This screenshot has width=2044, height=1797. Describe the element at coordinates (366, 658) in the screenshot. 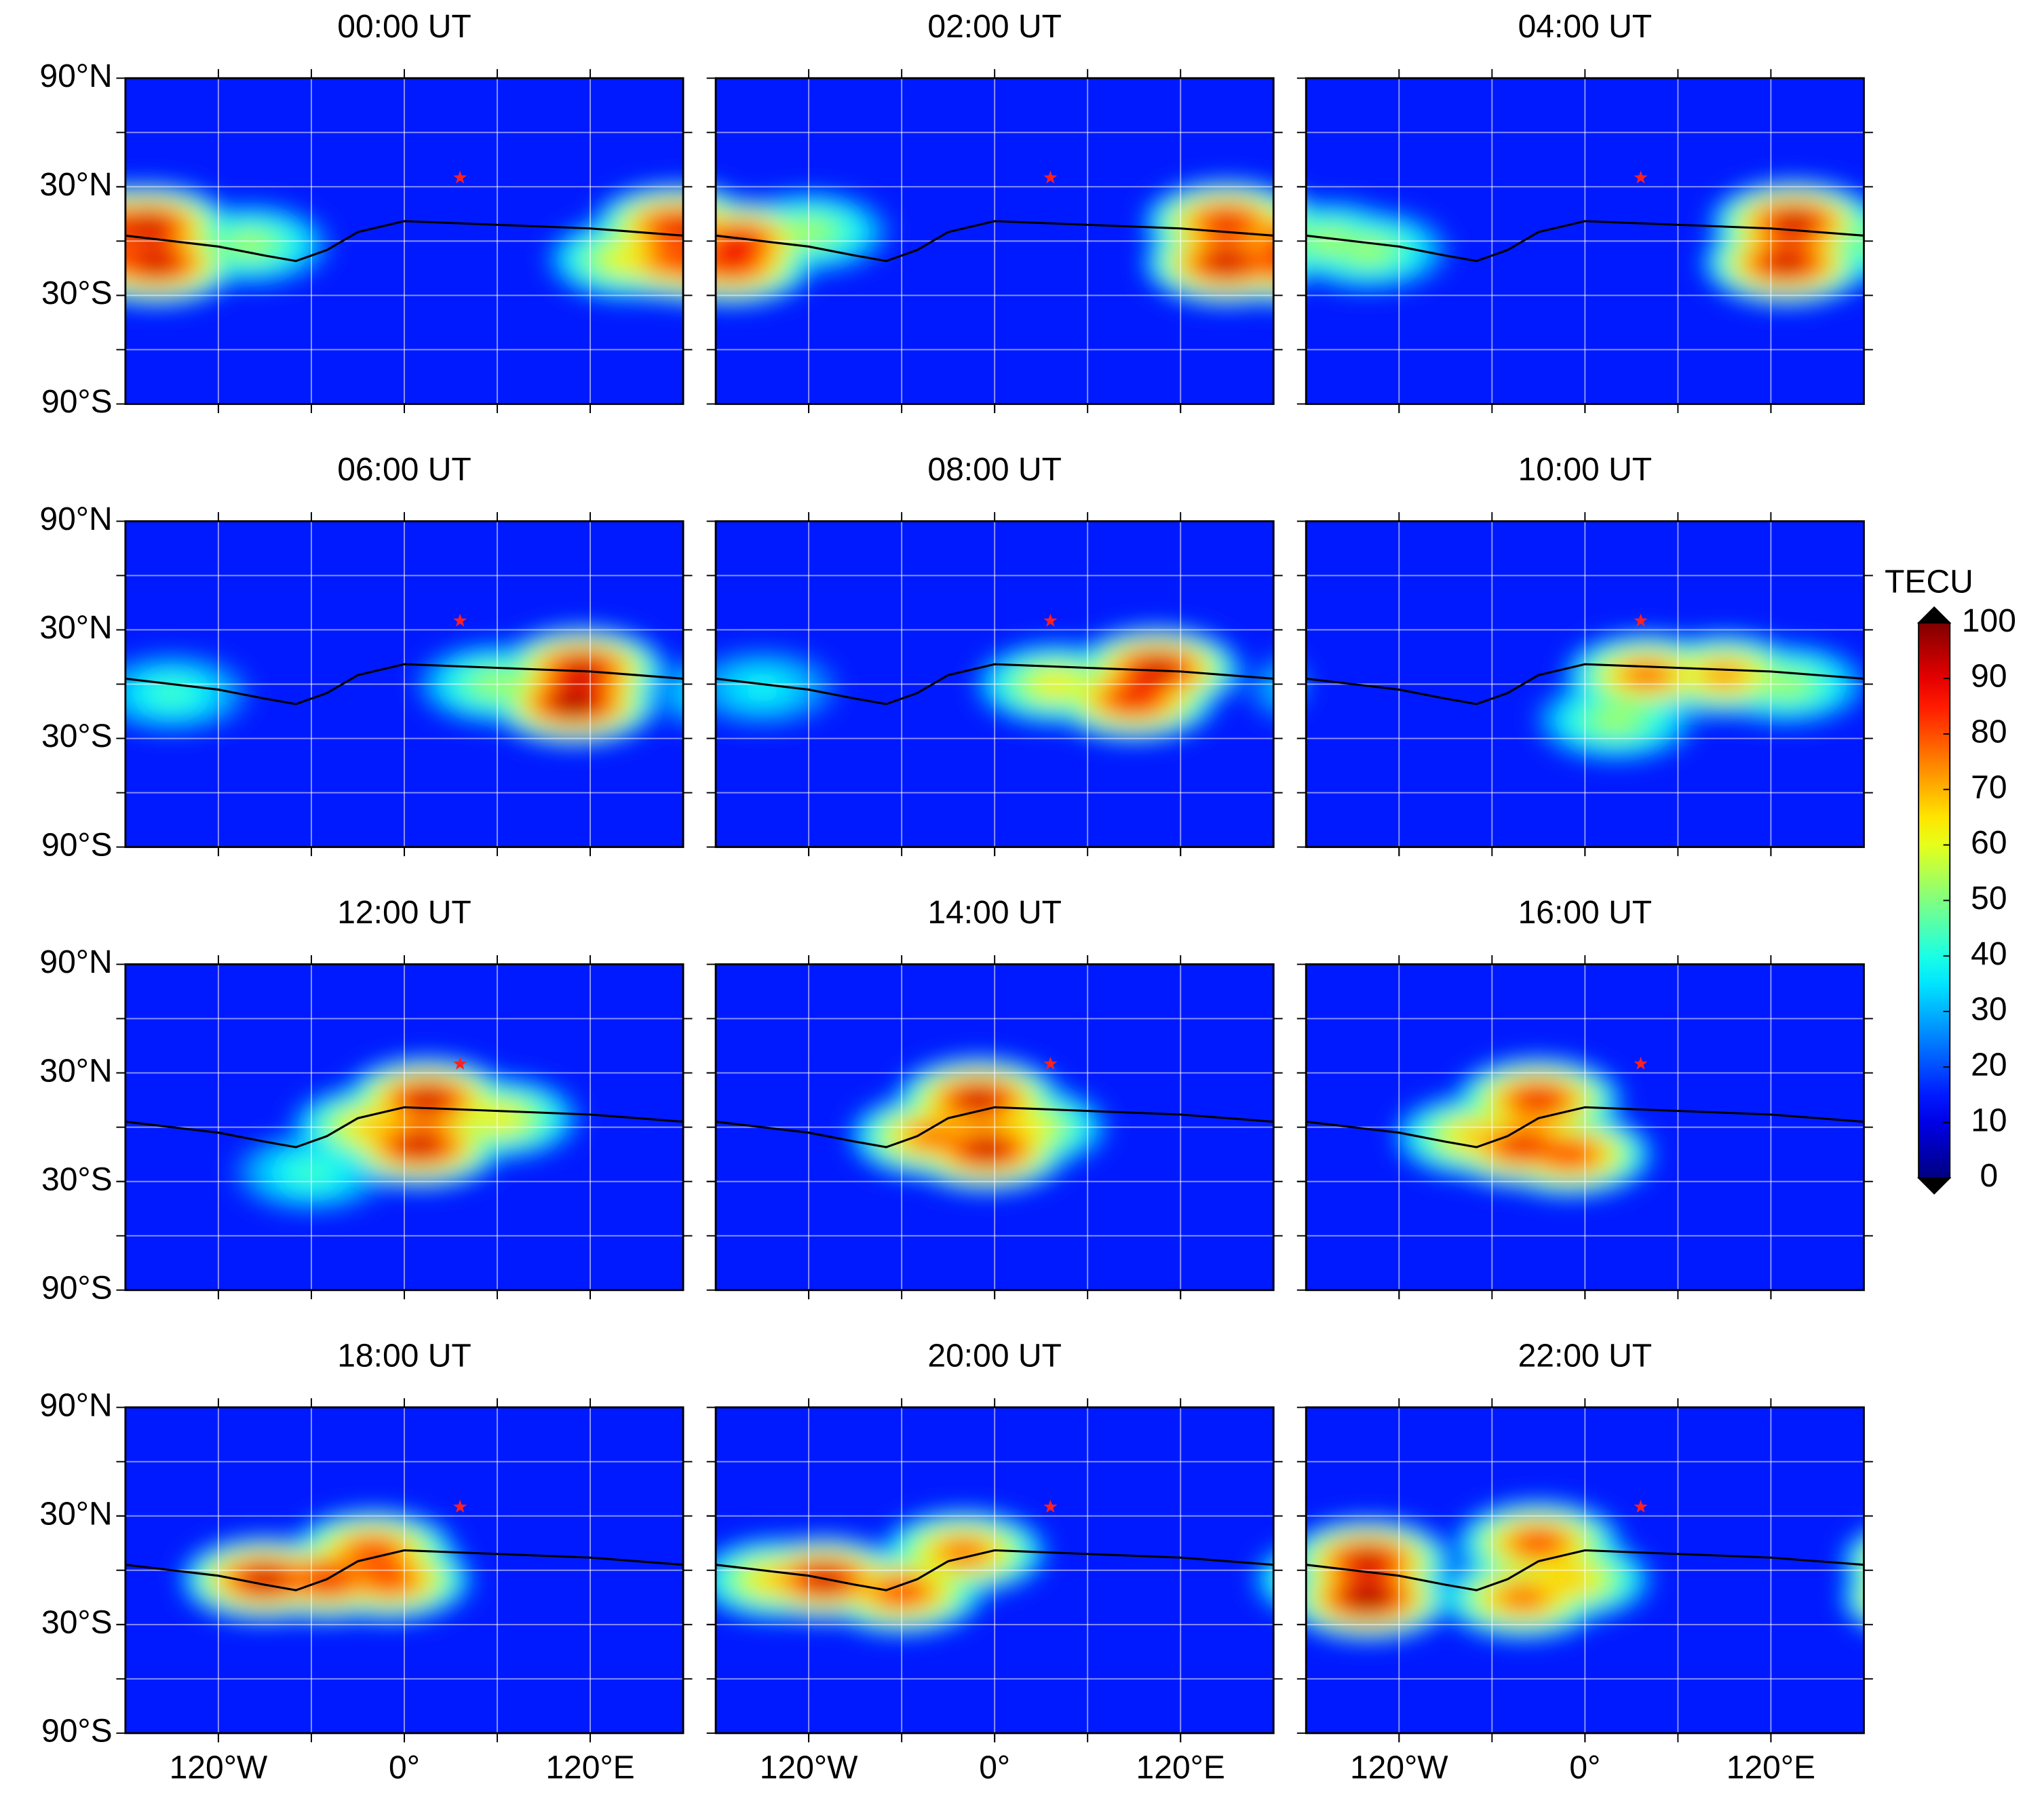

I see `map-panel: 06:00 UT 90°N 30°N 30°S 90°S` at that location.